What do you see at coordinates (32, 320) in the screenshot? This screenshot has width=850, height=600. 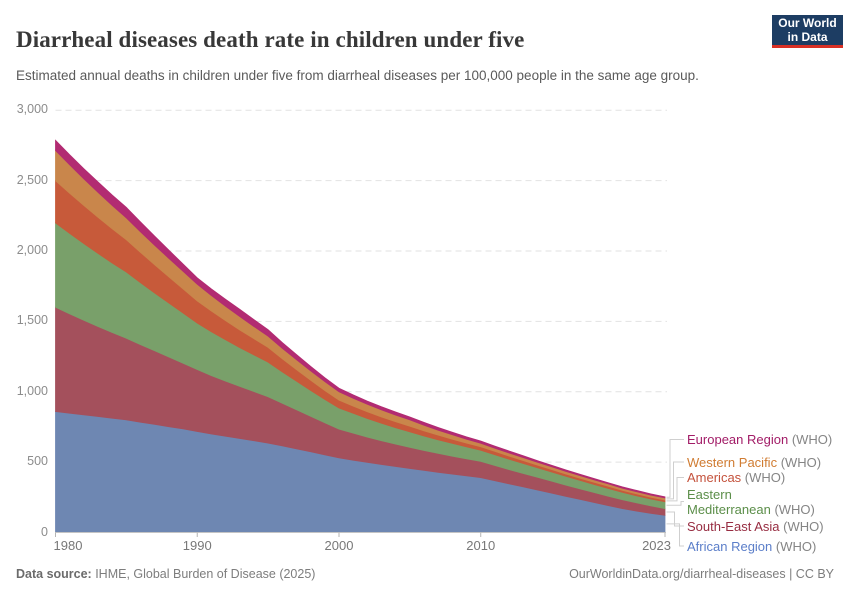 I see `y-tick-label: 1,500` at bounding box center [32, 320].